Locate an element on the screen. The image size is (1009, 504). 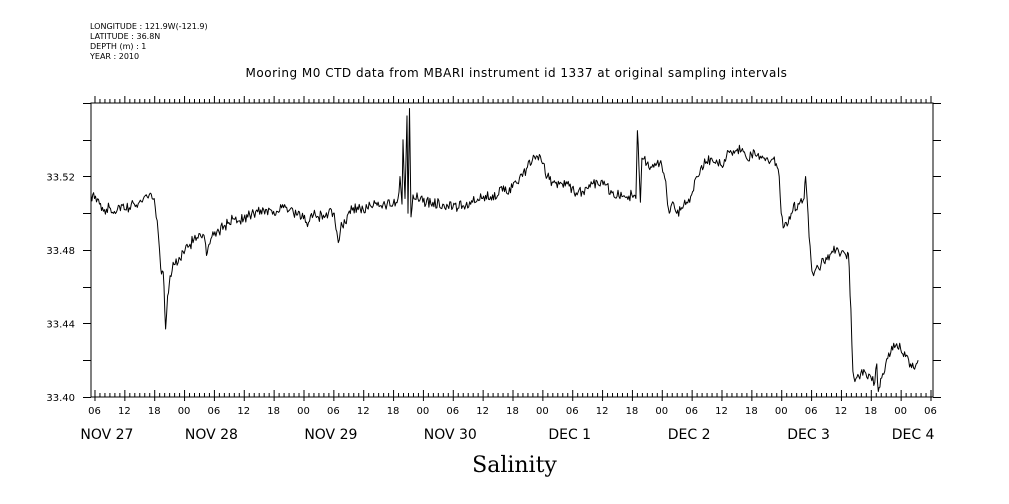
y-tick-label: 33.48 is located at coordinates (60, 251).